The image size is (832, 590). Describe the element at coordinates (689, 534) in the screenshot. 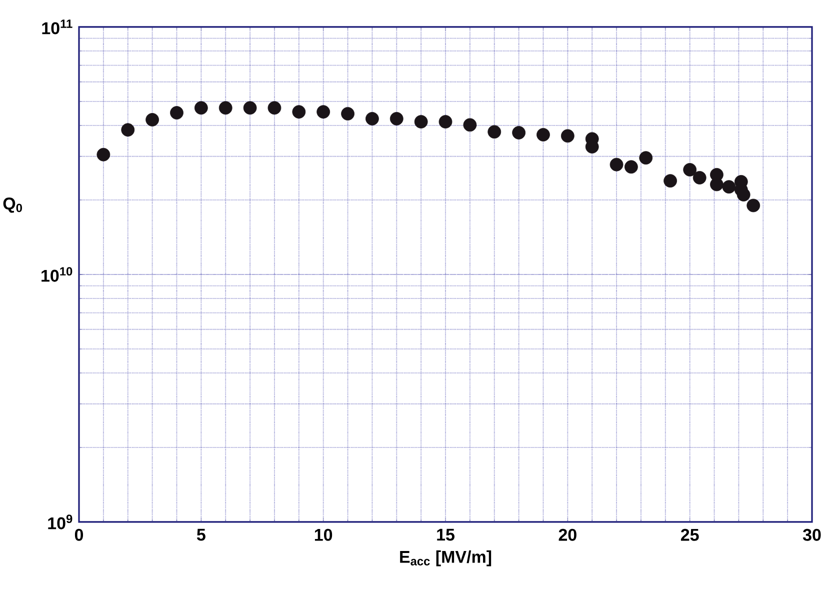

I see `x-tick-label: 25` at that location.